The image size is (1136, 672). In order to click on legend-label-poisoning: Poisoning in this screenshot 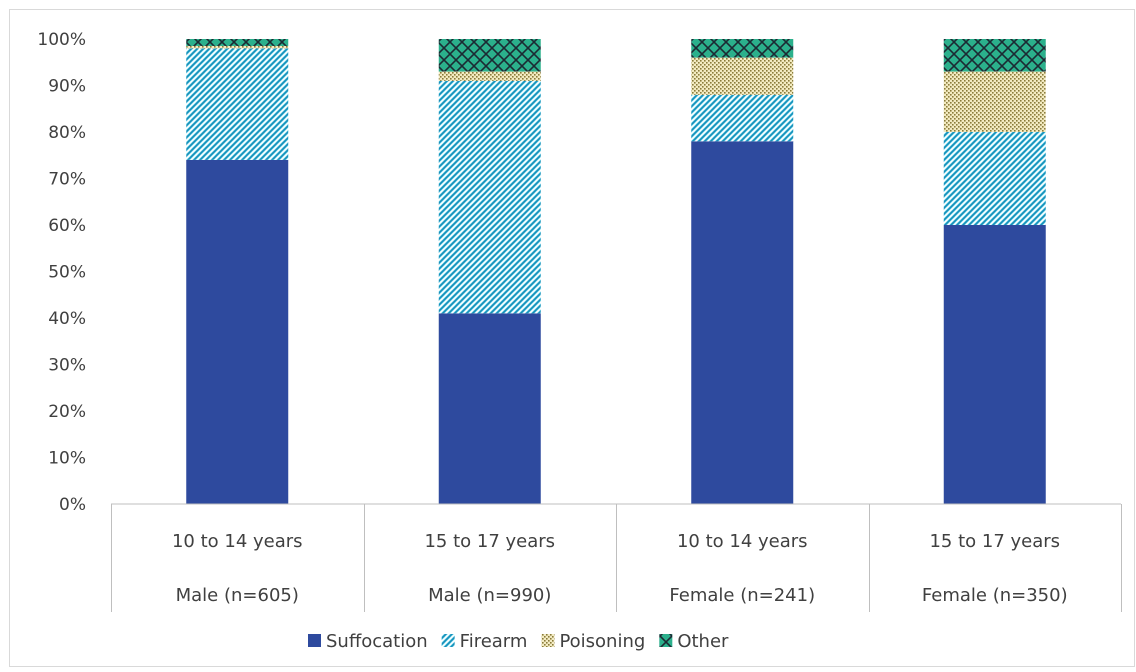, I will do `click(602, 641)`.